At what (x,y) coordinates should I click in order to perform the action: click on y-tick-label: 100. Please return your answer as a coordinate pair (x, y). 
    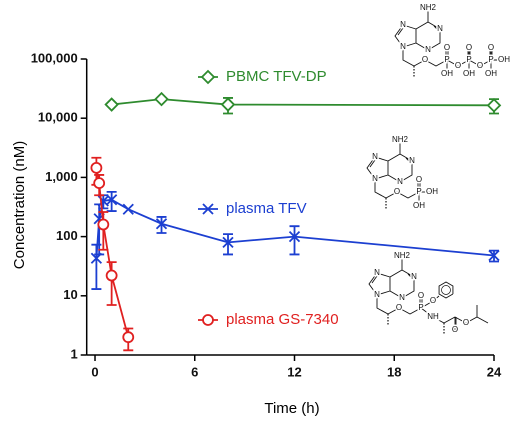
    Looking at the image, I should click on (67, 235).